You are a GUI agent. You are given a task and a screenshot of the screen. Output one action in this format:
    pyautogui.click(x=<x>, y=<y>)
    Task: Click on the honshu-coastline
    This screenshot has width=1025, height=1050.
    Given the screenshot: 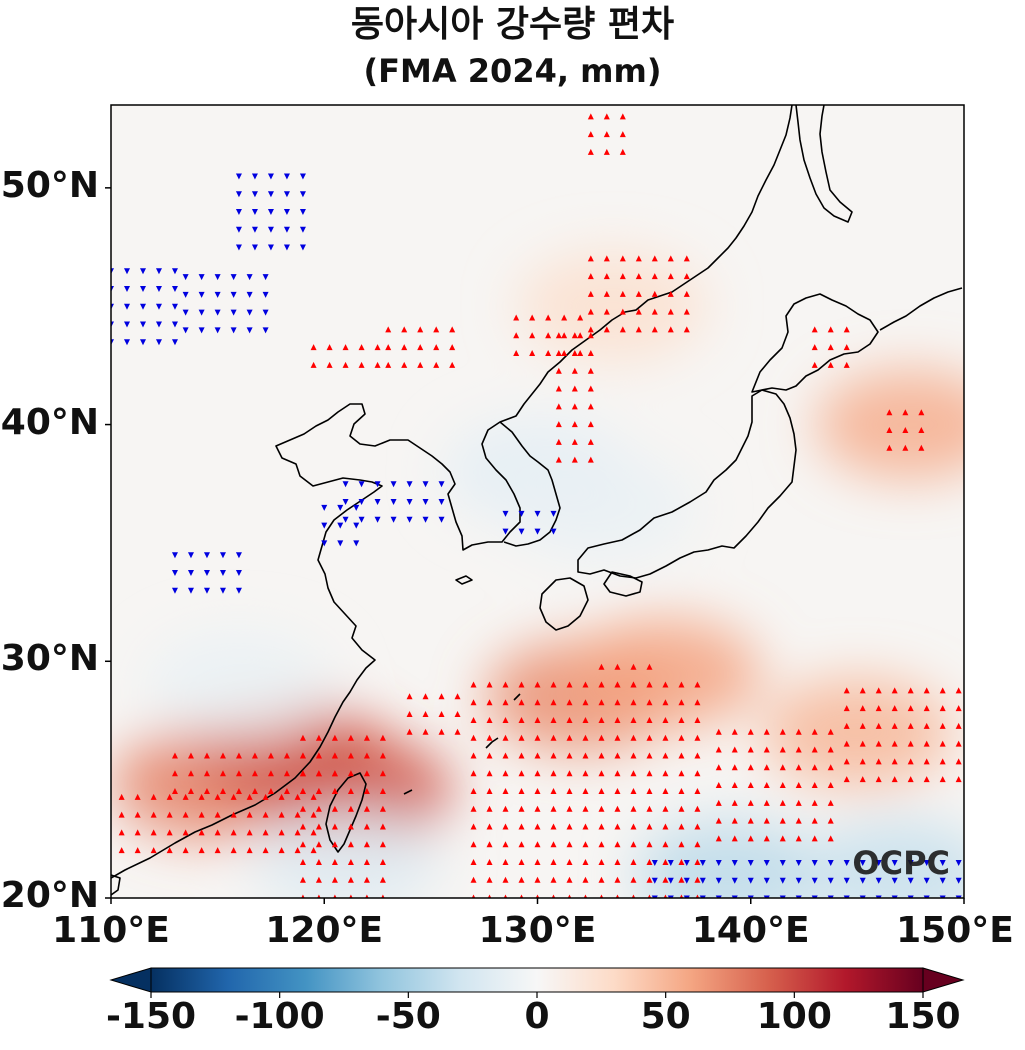 What is the action you would take?
    pyautogui.click(x=687, y=484)
    